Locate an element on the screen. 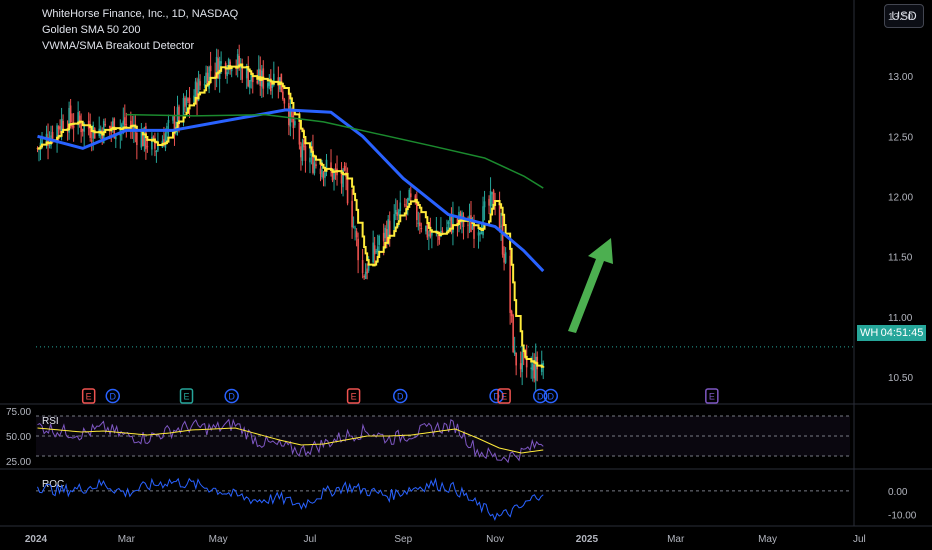 The height and width of the screenshot is (550, 932). projection-arrow is located at coordinates (590, 285).